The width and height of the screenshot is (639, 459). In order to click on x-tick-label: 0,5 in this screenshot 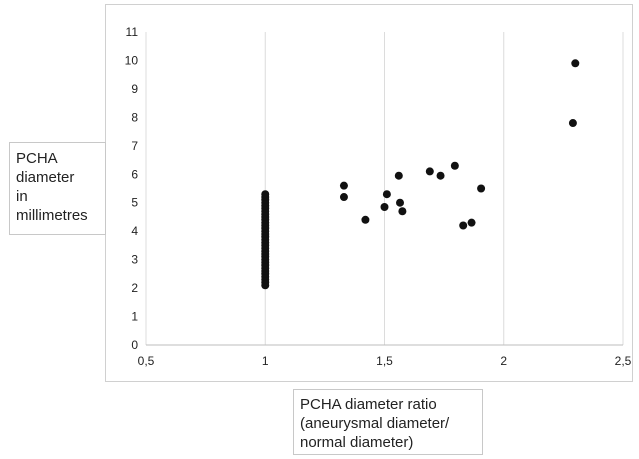, I will do `click(146, 361)`.